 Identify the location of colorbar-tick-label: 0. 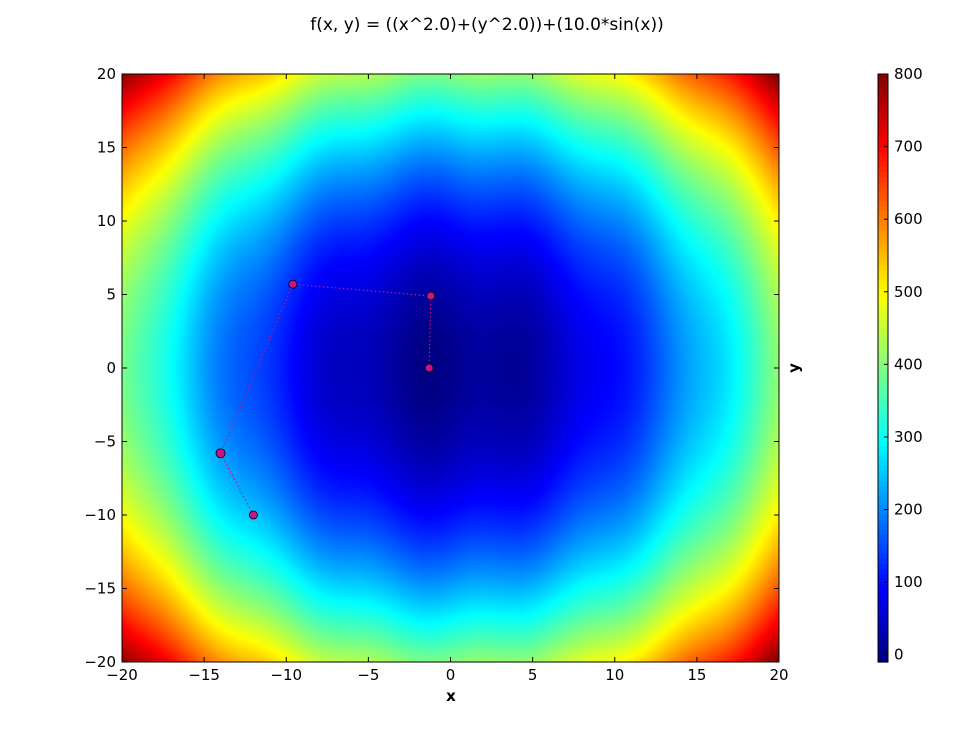
(899, 655).